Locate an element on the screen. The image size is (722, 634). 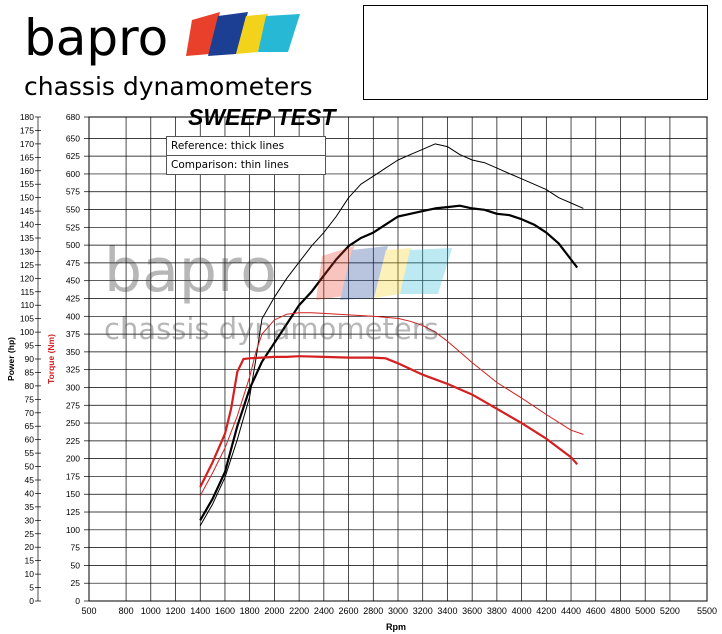
x-tick-label: 4400 is located at coordinates (571, 611).